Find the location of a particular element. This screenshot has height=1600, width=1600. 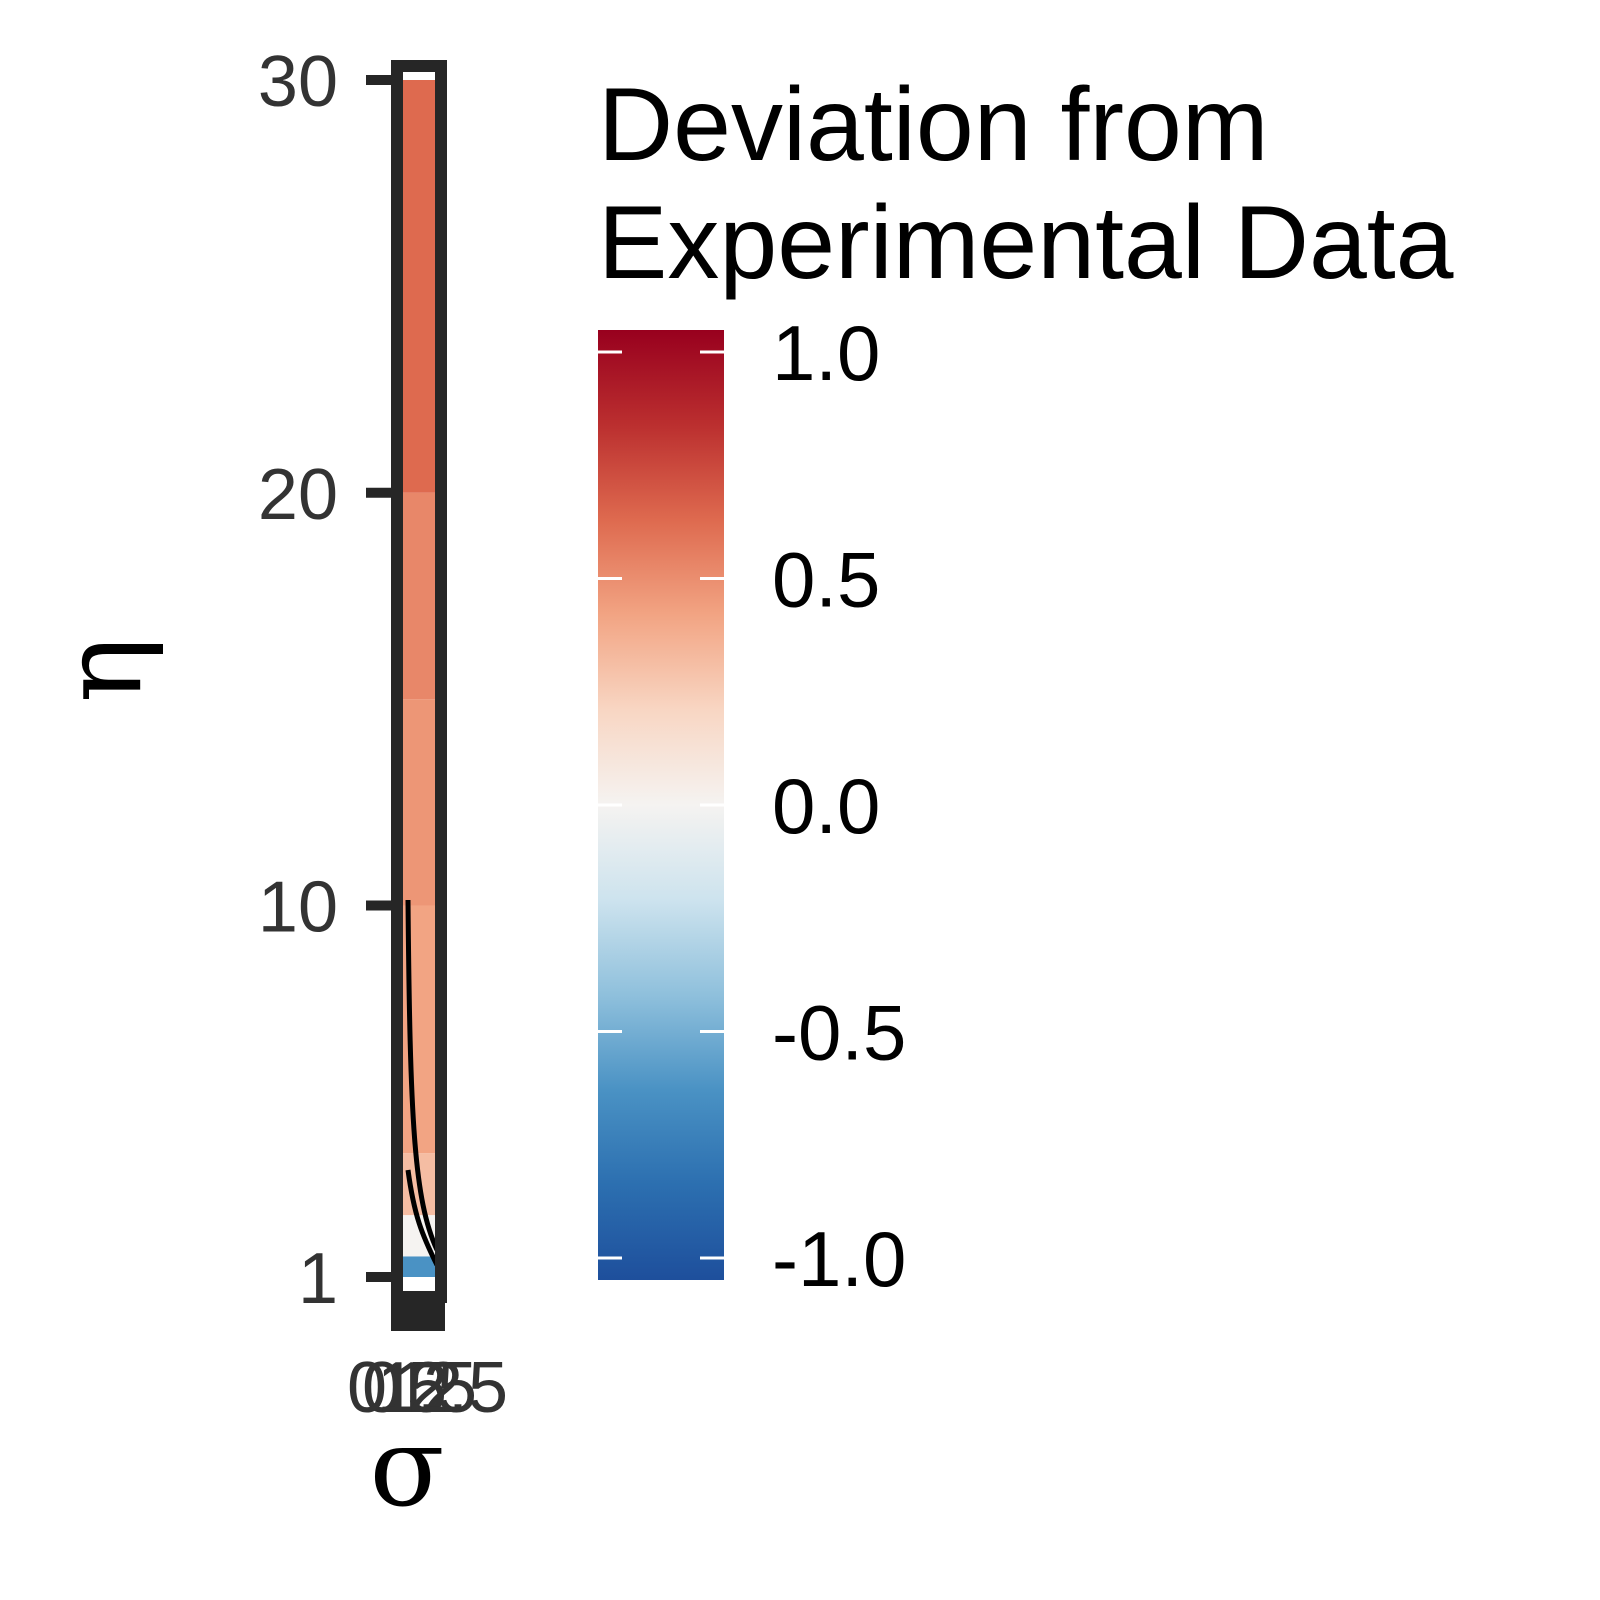

y-axis: 1 10 20 30 is located at coordinates (326, 680).